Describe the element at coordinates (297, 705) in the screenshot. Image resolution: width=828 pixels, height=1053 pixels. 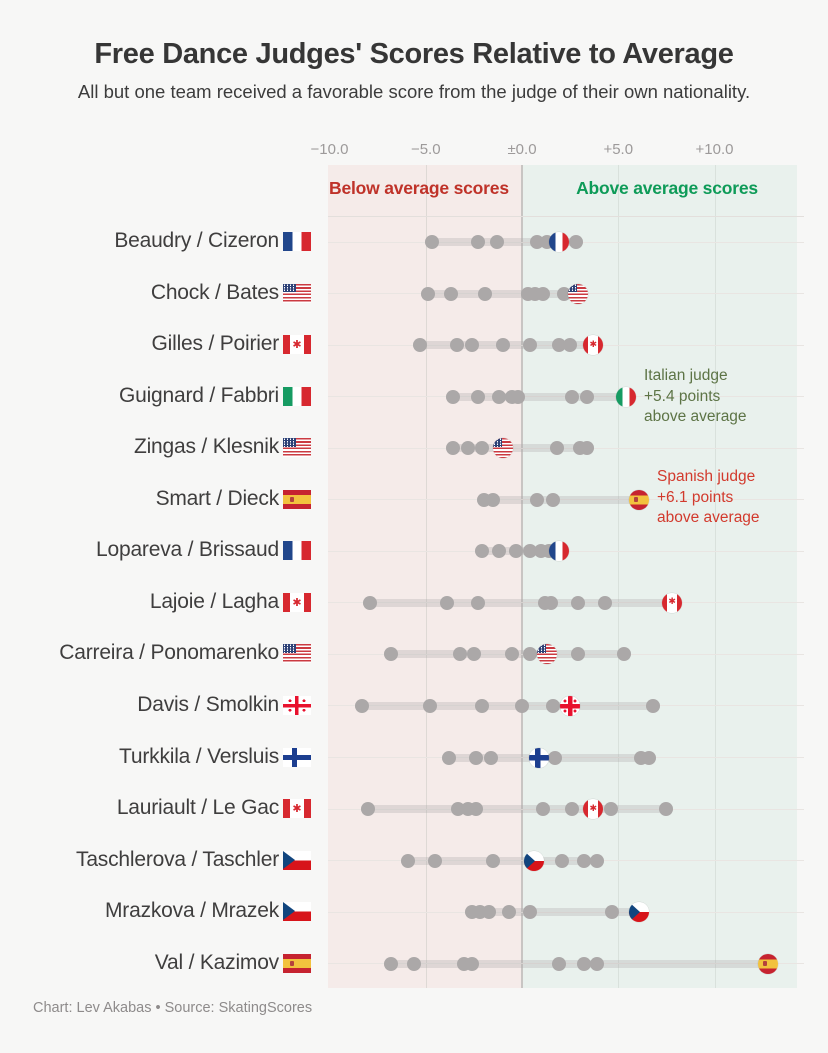
I see `flag-icon-ge` at that location.